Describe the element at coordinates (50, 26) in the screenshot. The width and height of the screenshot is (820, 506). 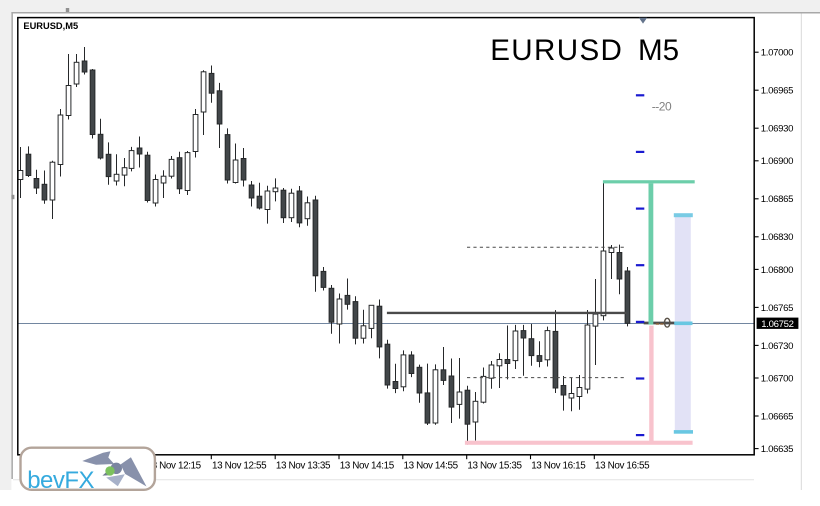
I see `svg-text: EURUSD,M5` at that location.